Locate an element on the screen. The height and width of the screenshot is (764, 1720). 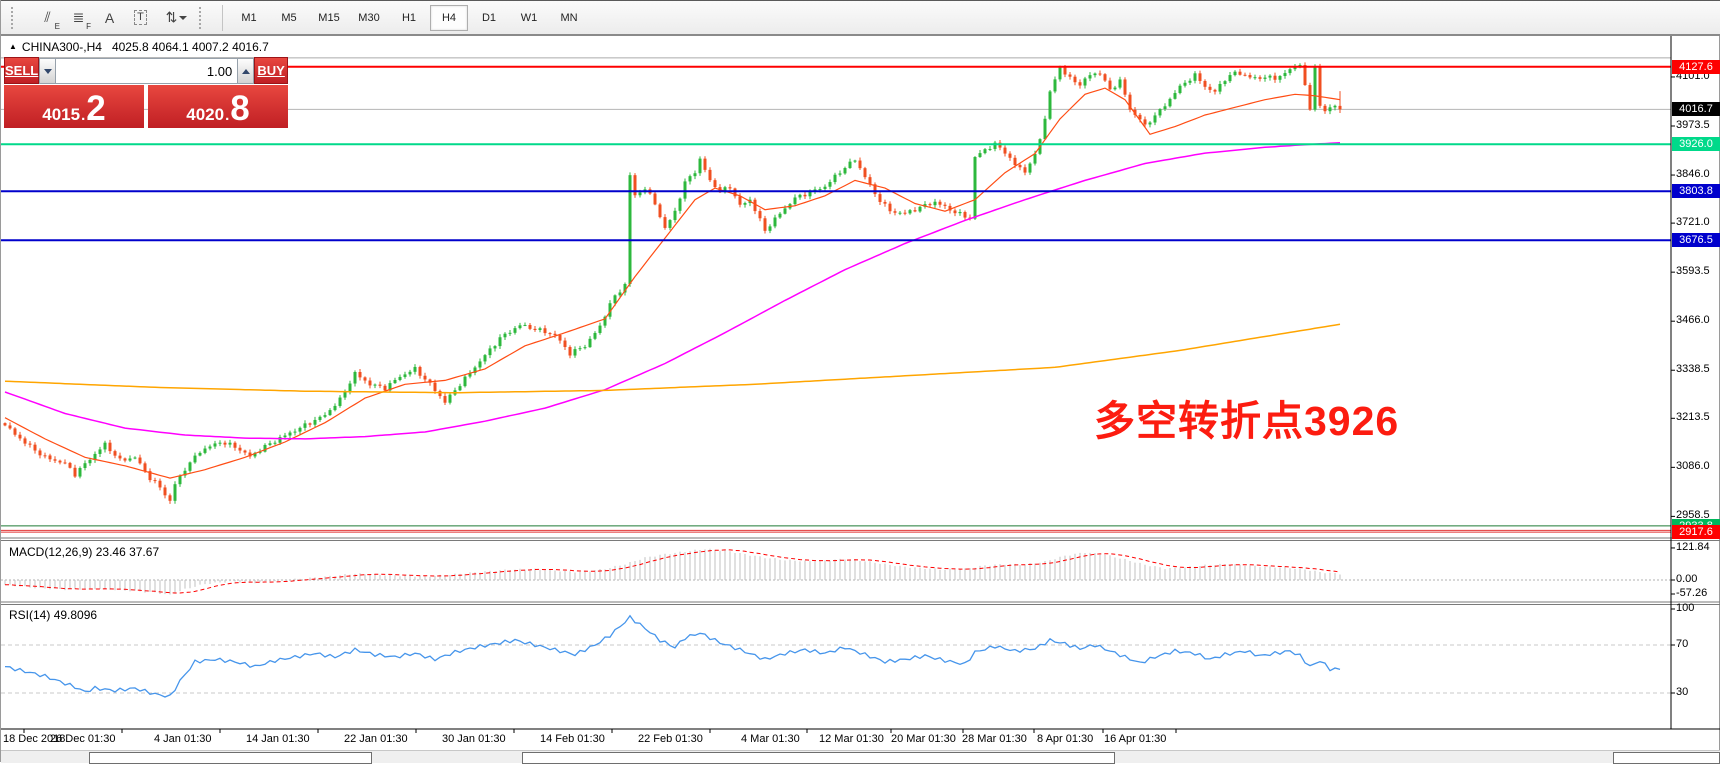
time-axis-label: 22 Jan 01:30 is located at coordinates (376, 739).